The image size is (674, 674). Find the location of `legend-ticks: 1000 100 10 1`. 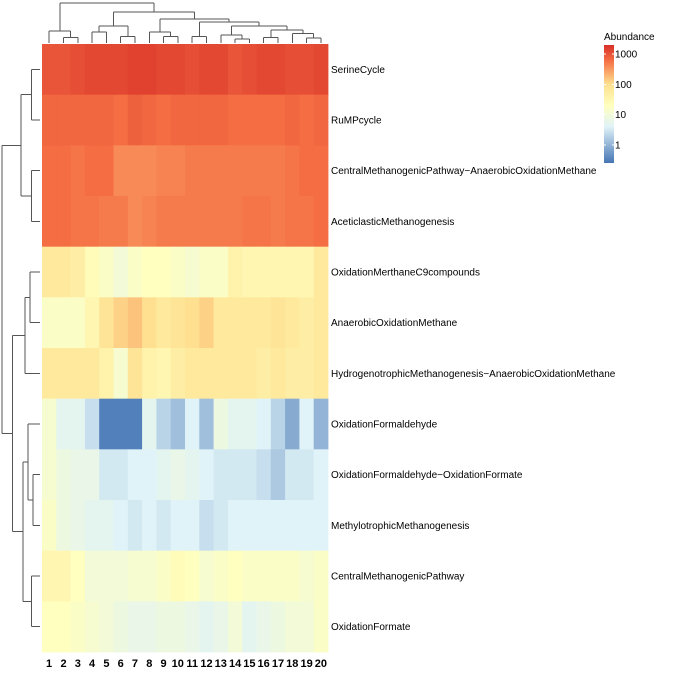

legend-ticks: 1000 100 10 1 is located at coordinates (621, 100).